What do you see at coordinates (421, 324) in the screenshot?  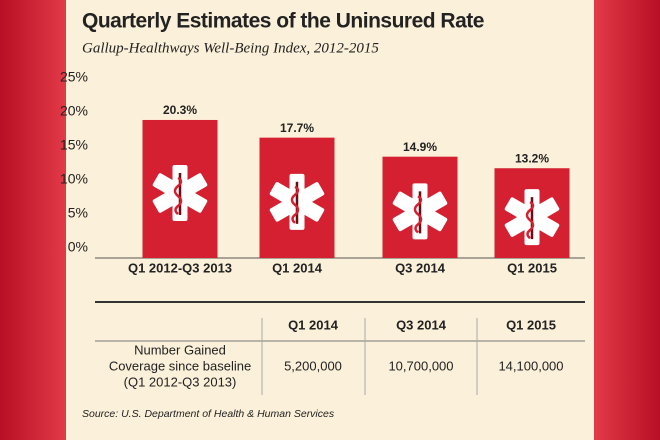 I see `table-header: Q3 2014` at bounding box center [421, 324].